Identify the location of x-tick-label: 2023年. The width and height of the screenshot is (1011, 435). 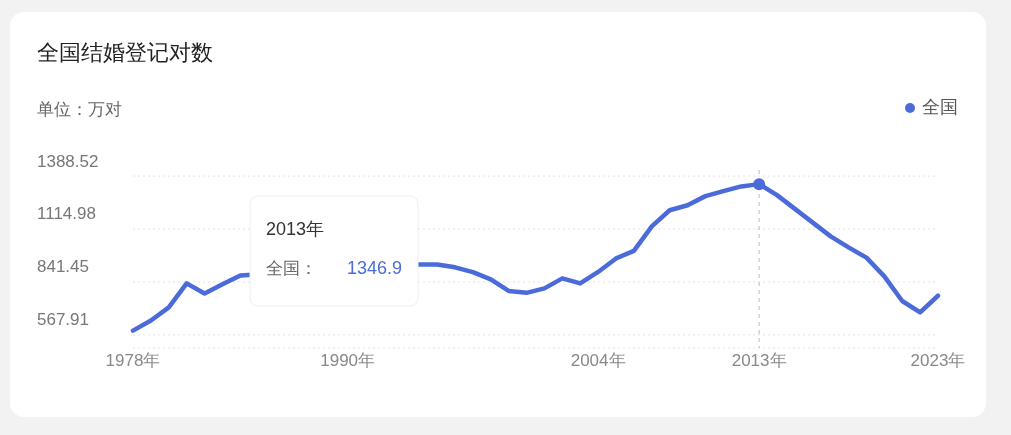
(938, 361).